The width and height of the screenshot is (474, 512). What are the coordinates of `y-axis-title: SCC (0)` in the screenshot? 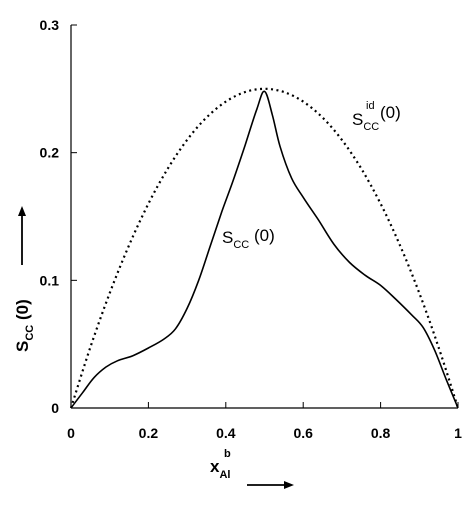 It's located at (24, 325).